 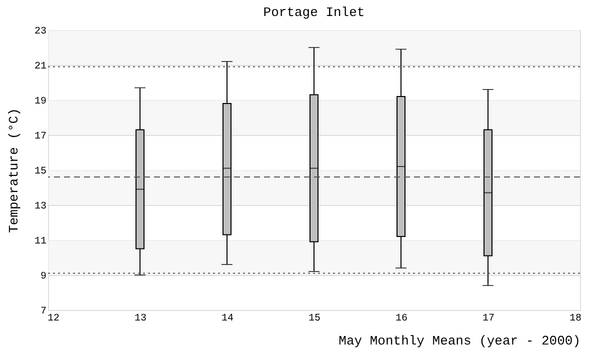 What do you see at coordinates (314, 12) in the screenshot?
I see `chart-title: Portage Inlet` at bounding box center [314, 12].